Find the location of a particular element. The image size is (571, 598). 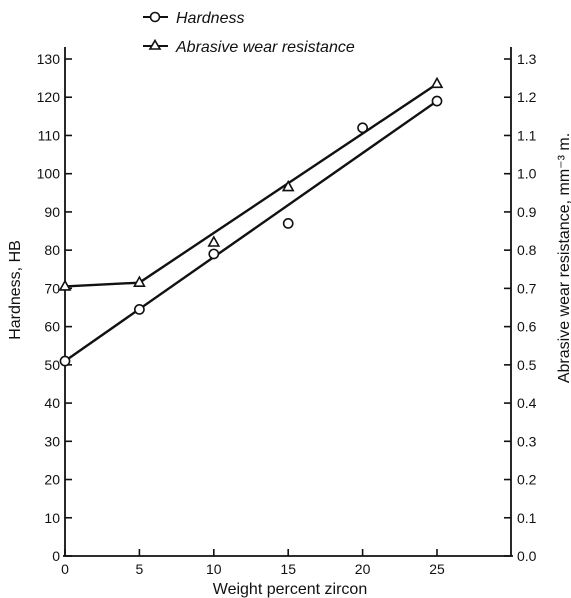

legend: Hardness Abrasive wear resistance is located at coordinates (249, 33).